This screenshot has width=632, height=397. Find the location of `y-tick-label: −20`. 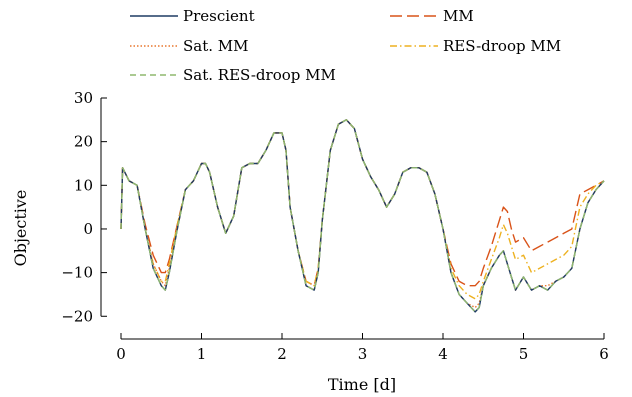

y-tick-label: −20 is located at coordinates (77, 316).